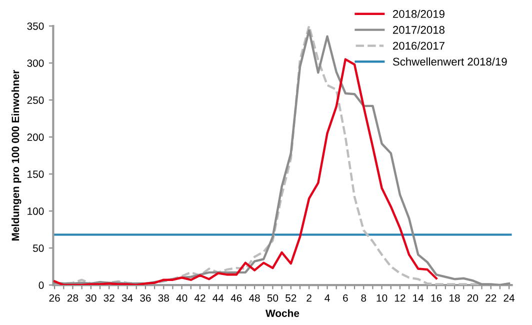 The height and width of the screenshot is (325, 532). Describe the element at coordinates (363, 298) in the screenshot. I see `x-tick-label: 8` at that location.